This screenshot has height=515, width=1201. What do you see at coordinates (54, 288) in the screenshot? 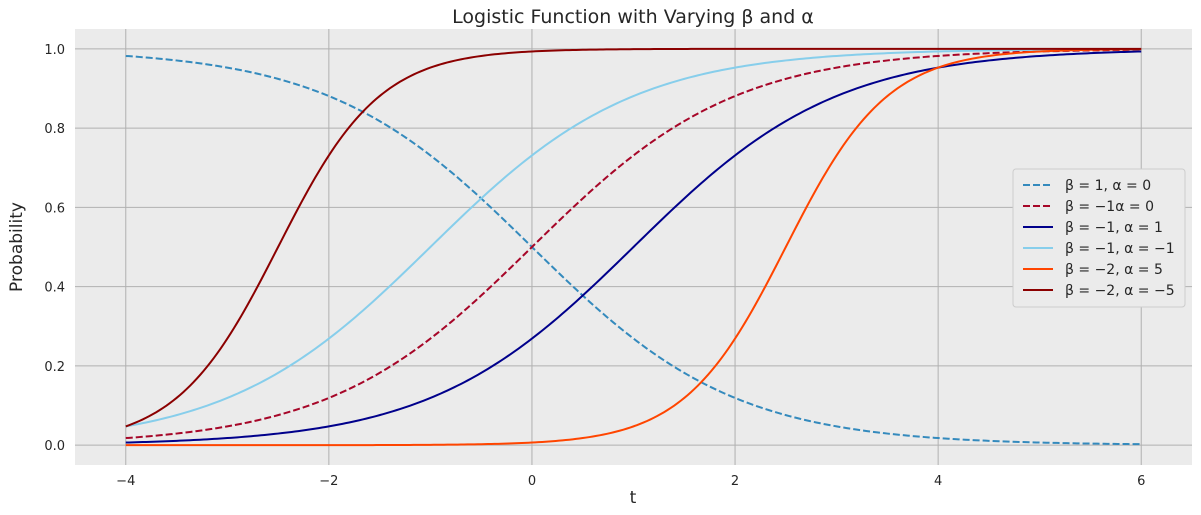
I see `y-tick-label: 0.4` at bounding box center [54, 288].